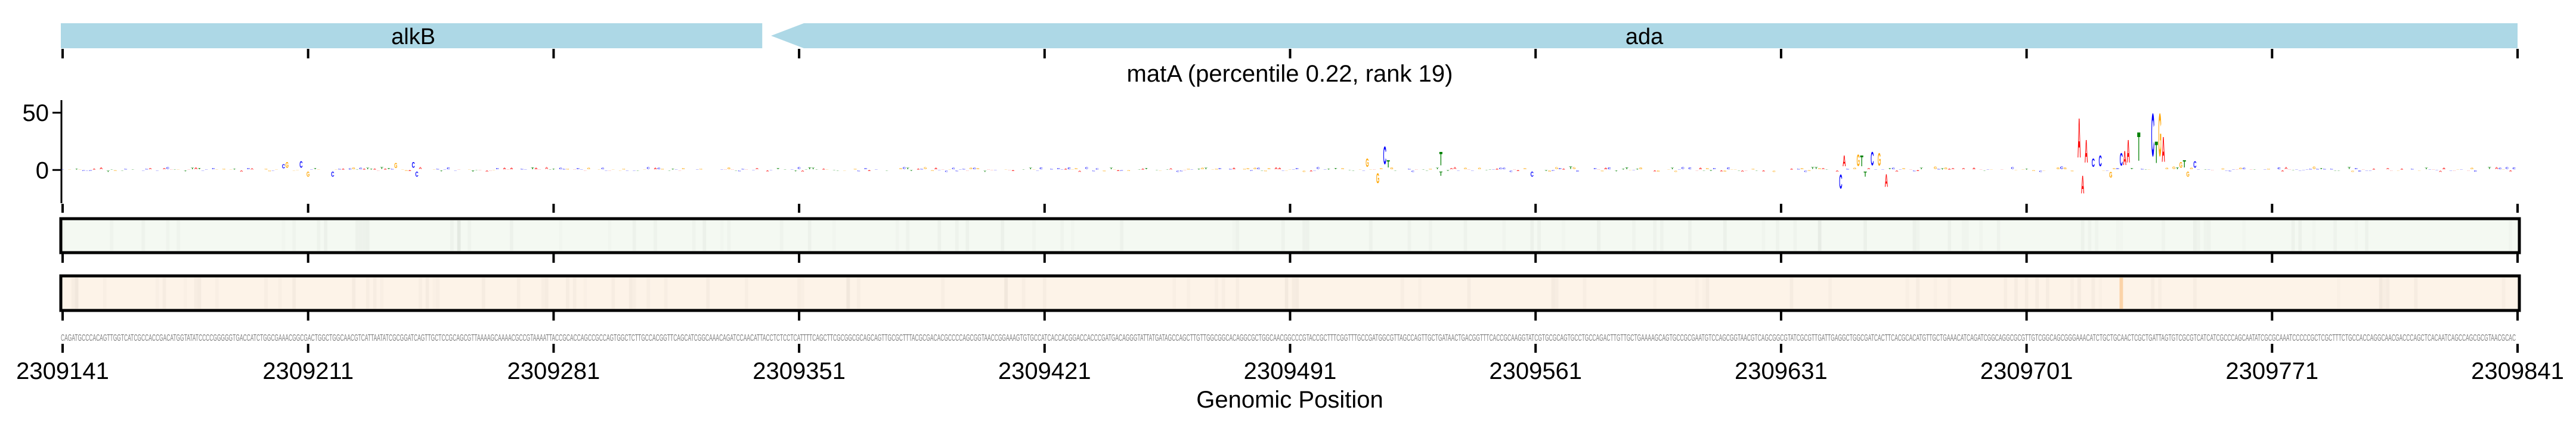 The width and height of the screenshot is (2576, 432). Describe the element at coordinates (284, 166) in the screenshot. I see `logo-peak-letter: C` at that location.